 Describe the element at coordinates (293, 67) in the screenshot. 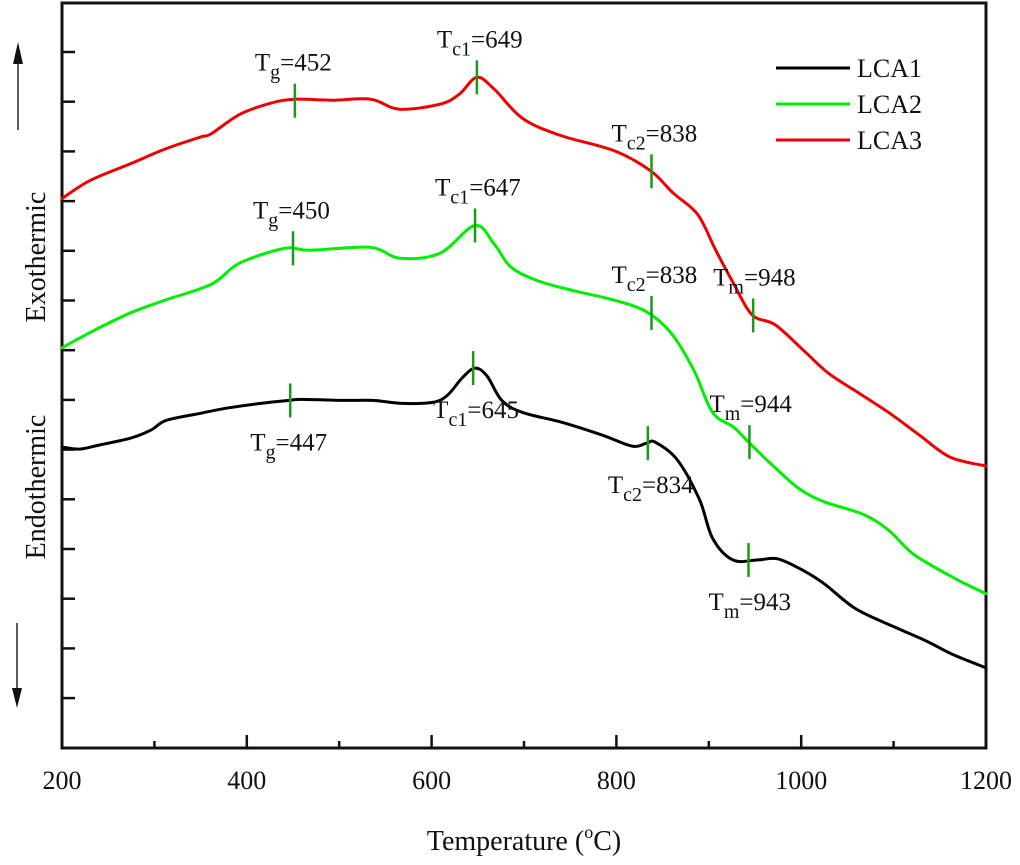

I see `annotation-label: Tg=452` at that location.